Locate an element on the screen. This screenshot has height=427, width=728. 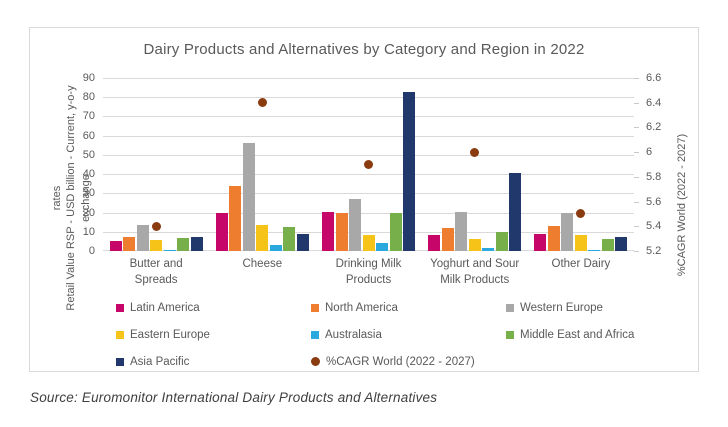
category-label-other-dairy: Other Dairy is located at coordinates (581, 264).